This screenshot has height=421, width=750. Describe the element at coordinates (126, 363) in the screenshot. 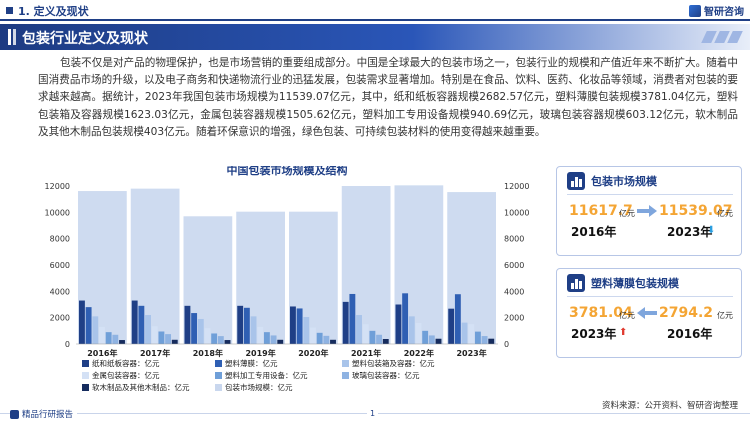

I see `legend-label: 纸和纸板容器：亿元` at that location.